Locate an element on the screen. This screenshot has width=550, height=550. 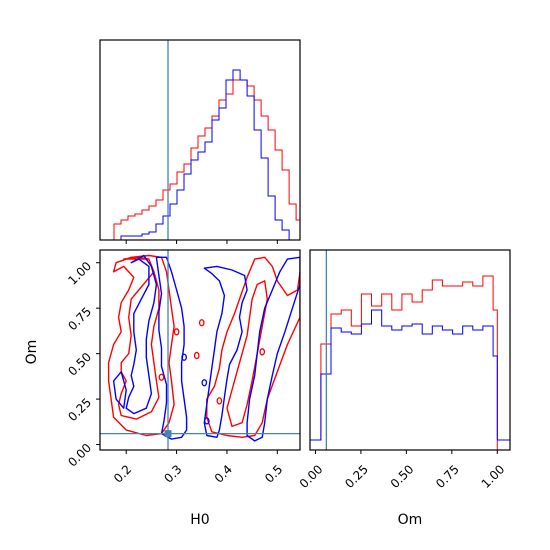
contour-x-tick-label: 0.2 is located at coordinates (122, 473).